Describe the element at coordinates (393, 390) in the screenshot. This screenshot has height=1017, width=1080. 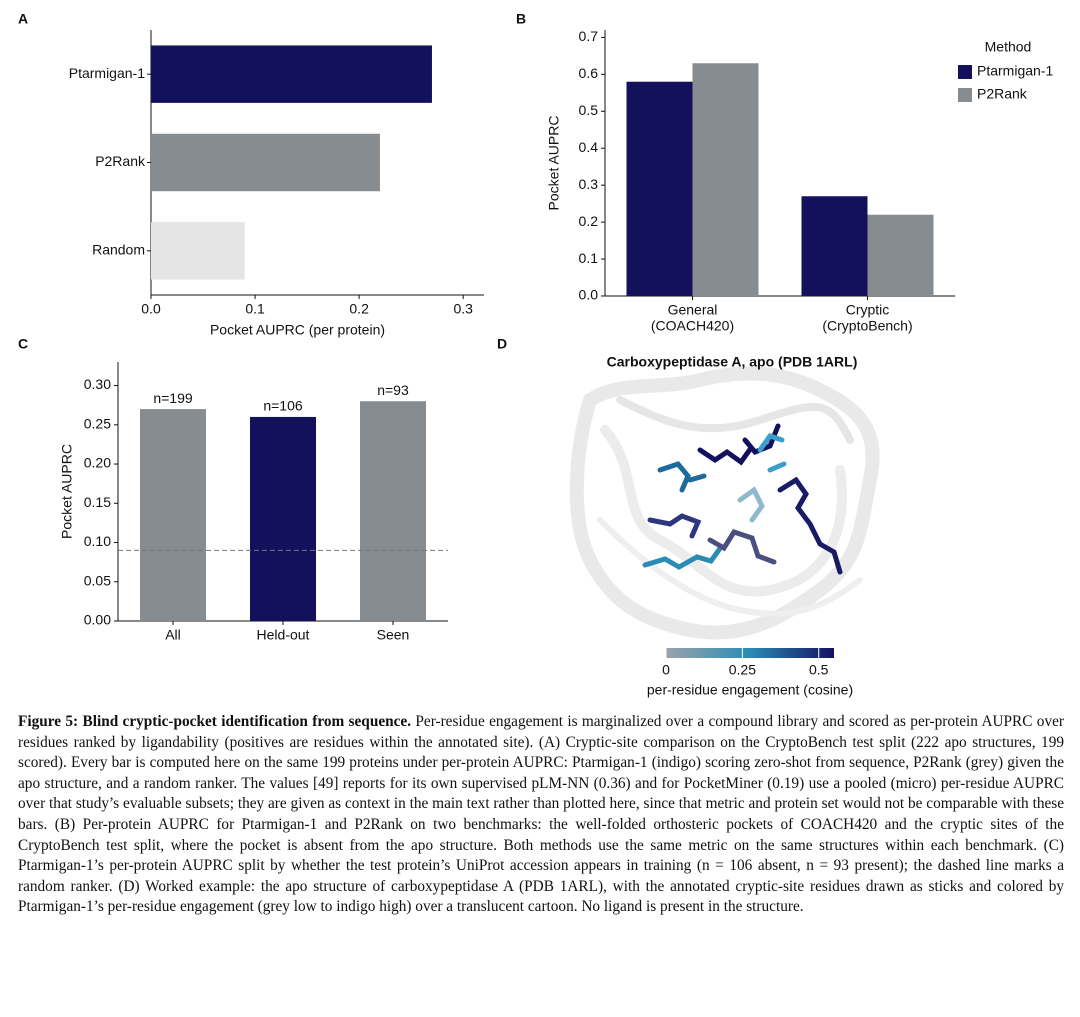
I see `bar-annotation: n=93` at that location.